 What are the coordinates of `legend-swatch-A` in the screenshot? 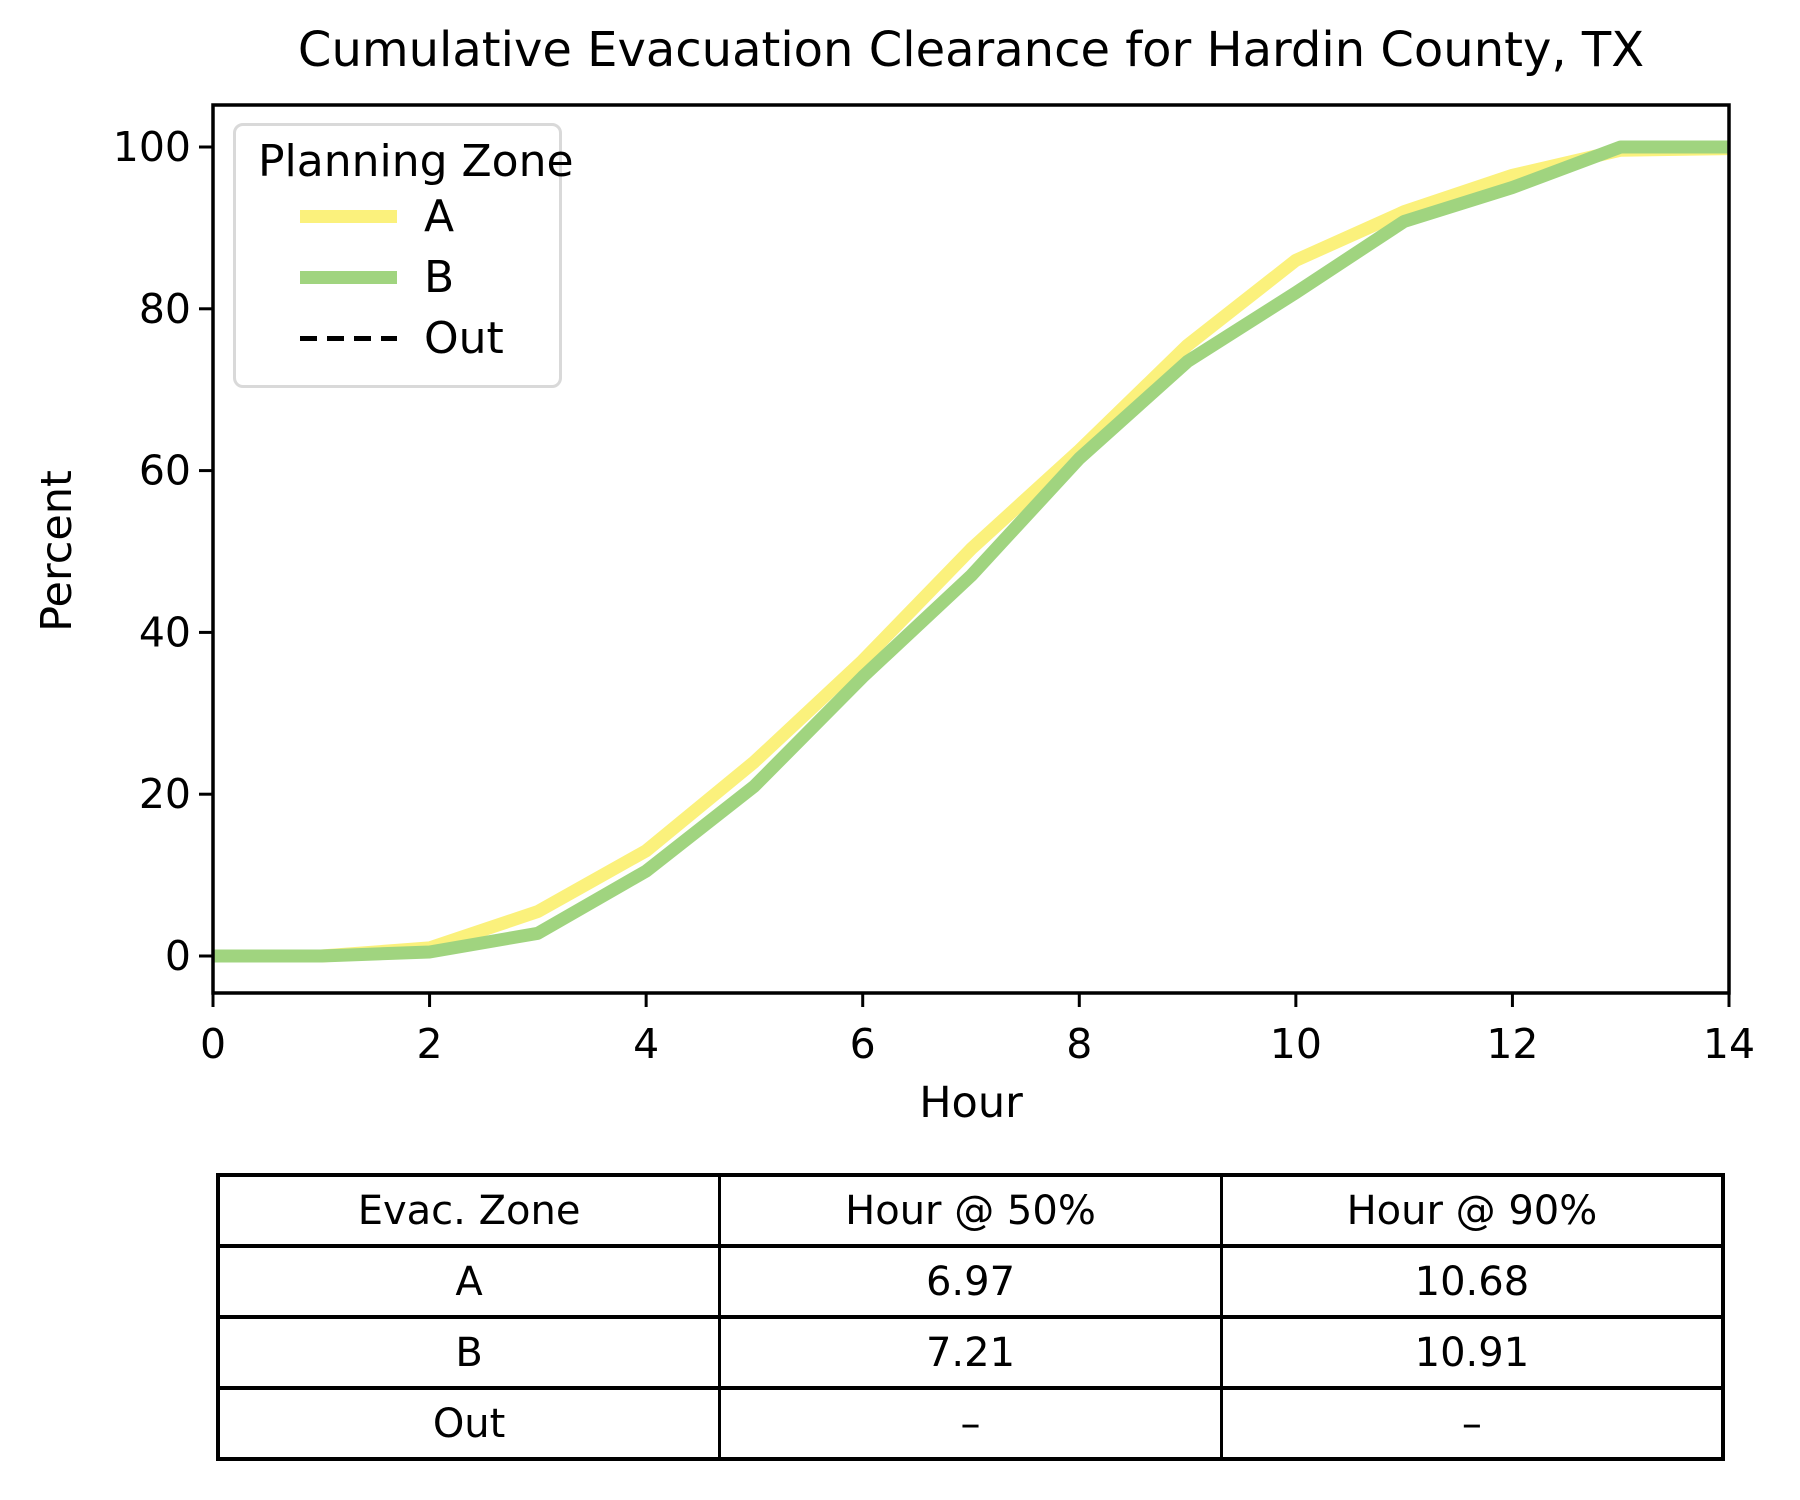 It's located at (348, 216).